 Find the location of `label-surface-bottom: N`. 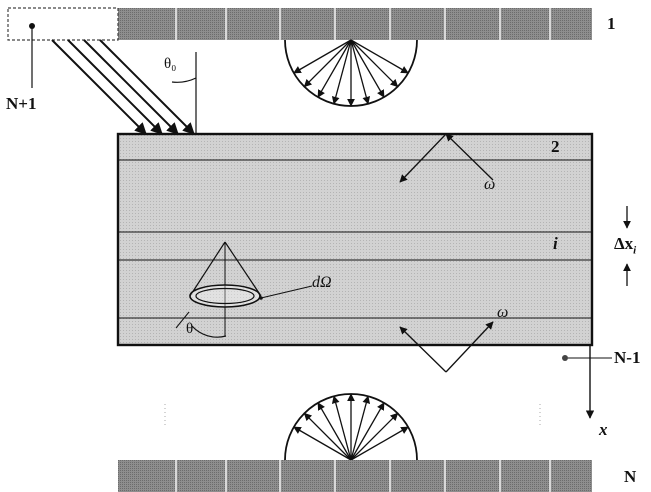

label-surface-bottom: N is located at coordinates (630, 476).